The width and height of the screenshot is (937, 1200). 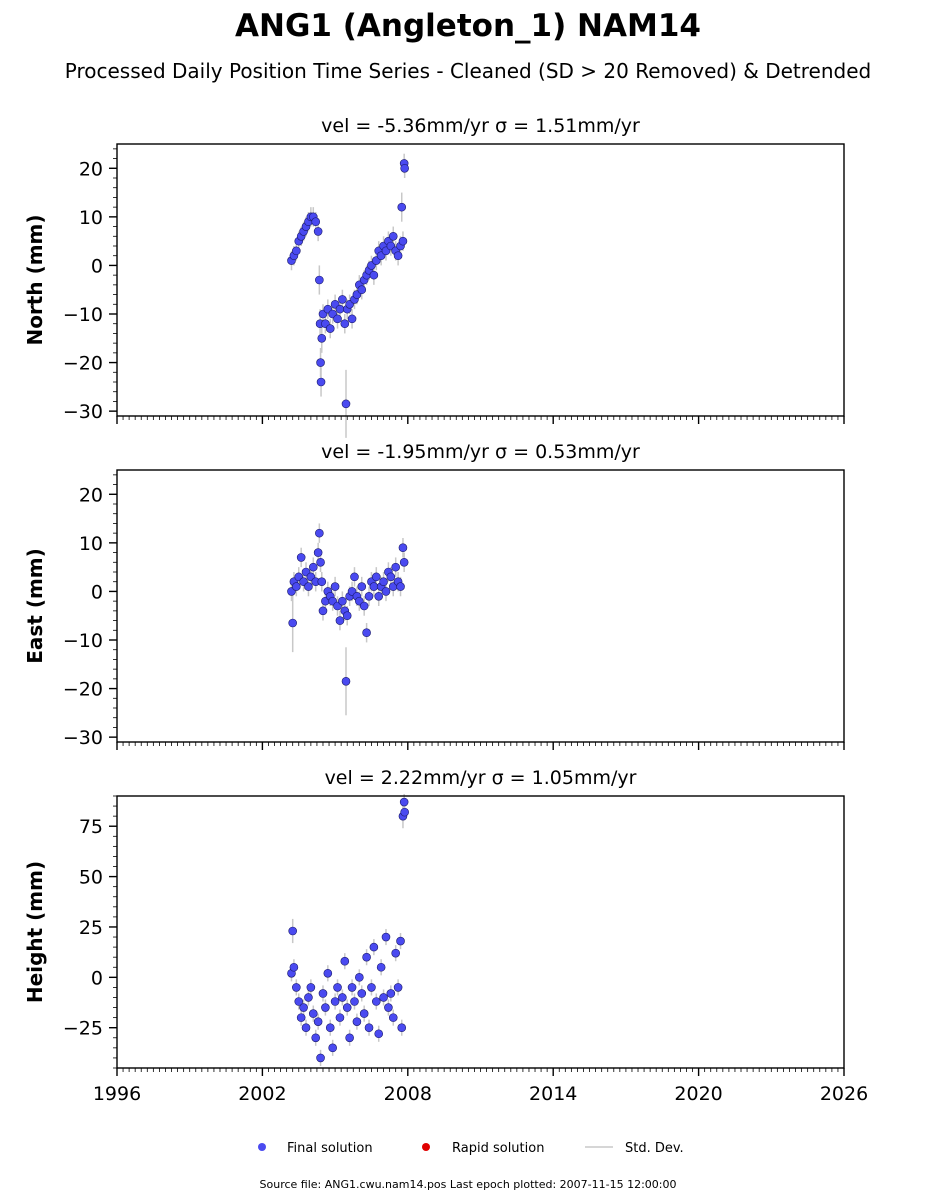 What do you see at coordinates (481, 778) in the screenshot?
I see `panel-title: vel = 2.22mm/yr σ = 1.05mm/yr` at bounding box center [481, 778].